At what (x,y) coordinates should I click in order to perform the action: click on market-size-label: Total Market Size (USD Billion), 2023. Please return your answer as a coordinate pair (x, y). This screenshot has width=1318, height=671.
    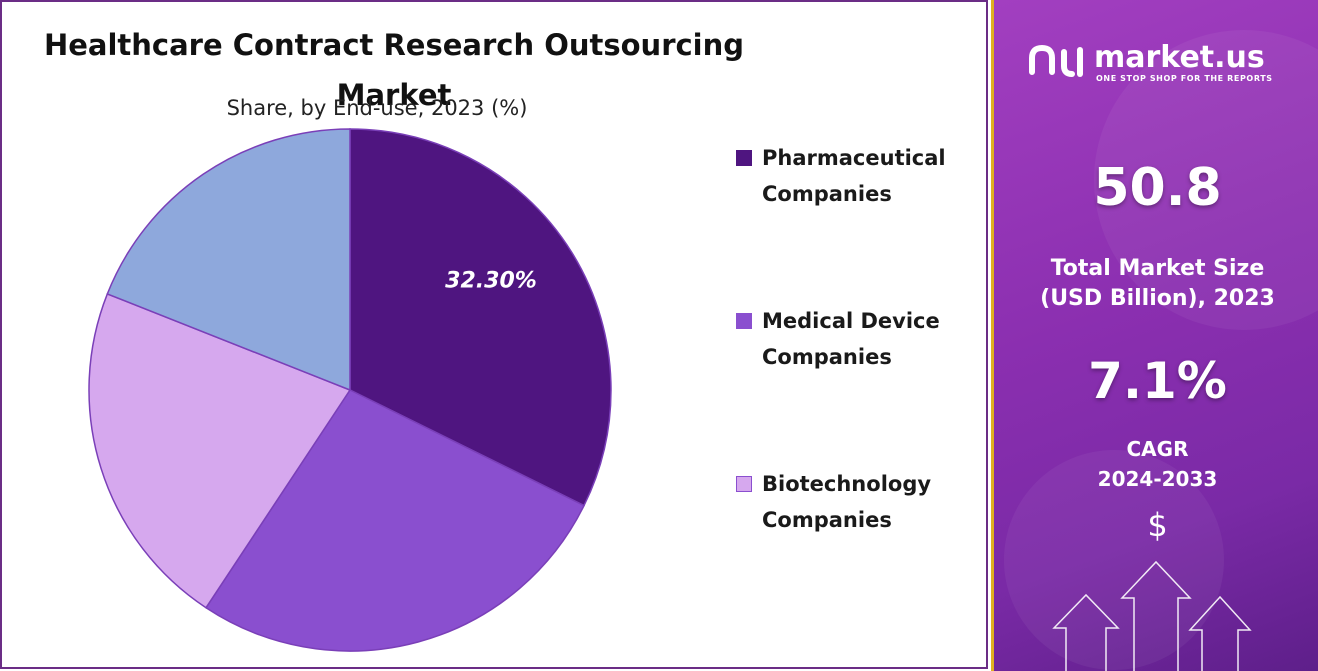
    Looking at the image, I should click on (1157, 283).